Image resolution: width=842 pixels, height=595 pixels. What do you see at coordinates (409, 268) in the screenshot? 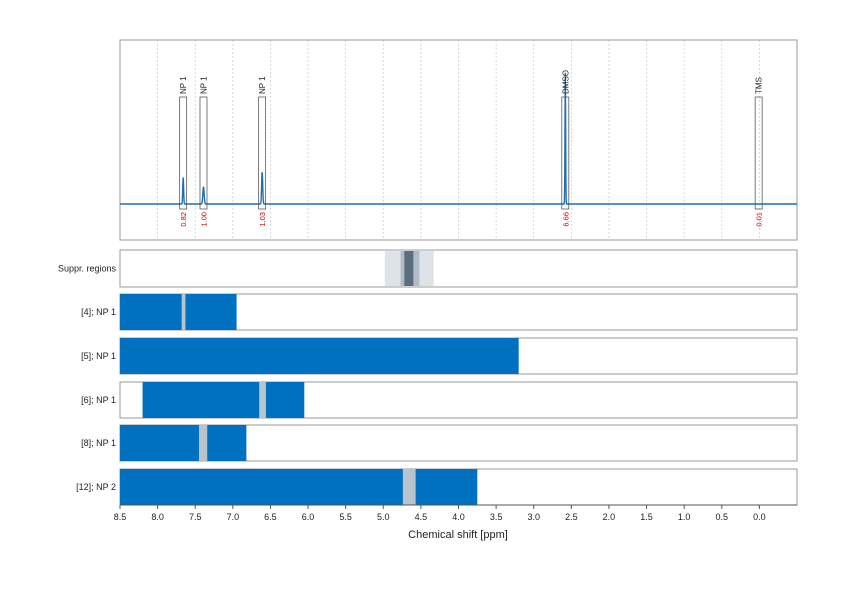
I see `supp-inner-region` at bounding box center [409, 268].